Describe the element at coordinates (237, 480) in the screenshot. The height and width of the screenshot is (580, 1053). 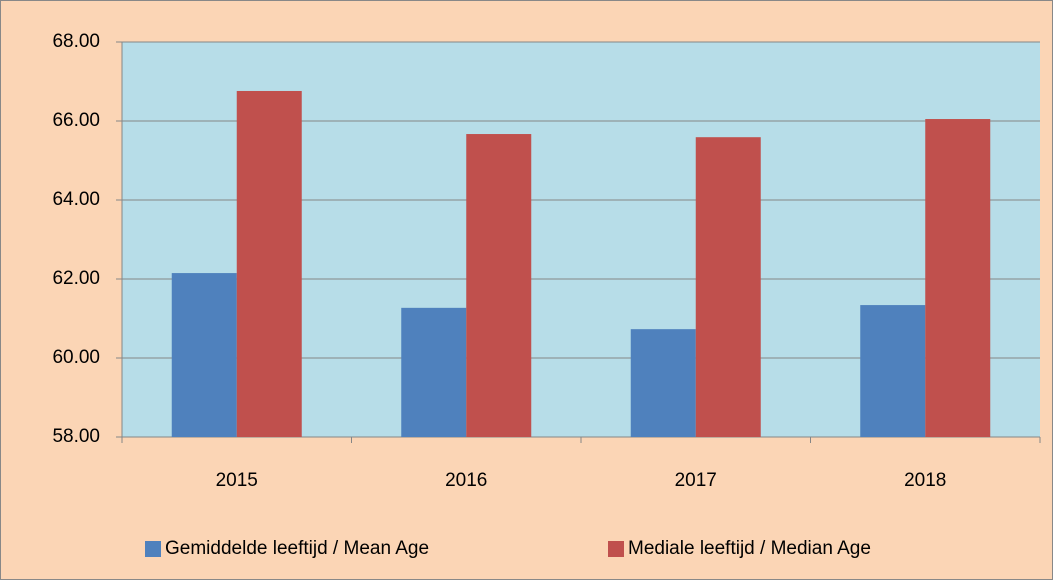
I see `x-tick-label: 2015` at that location.